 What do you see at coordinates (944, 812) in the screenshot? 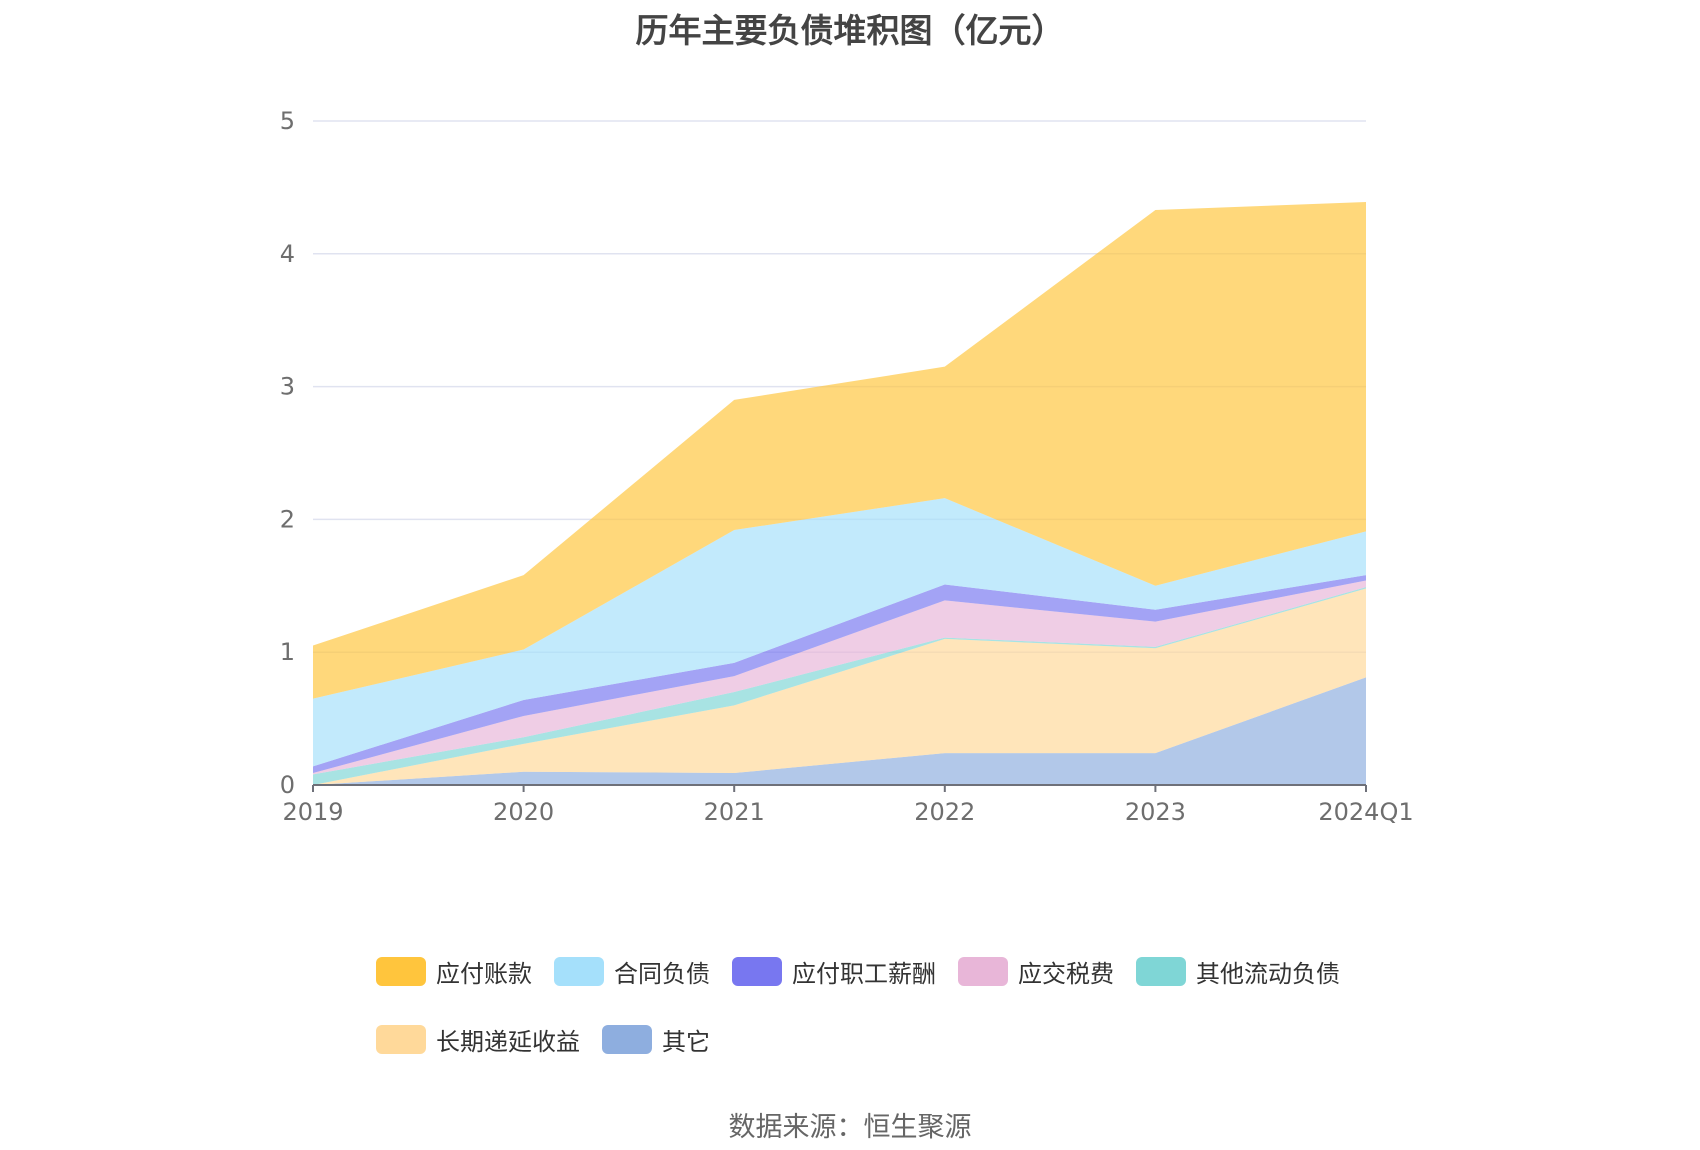
I see `x-tick-label: 2022` at bounding box center [944, 812].